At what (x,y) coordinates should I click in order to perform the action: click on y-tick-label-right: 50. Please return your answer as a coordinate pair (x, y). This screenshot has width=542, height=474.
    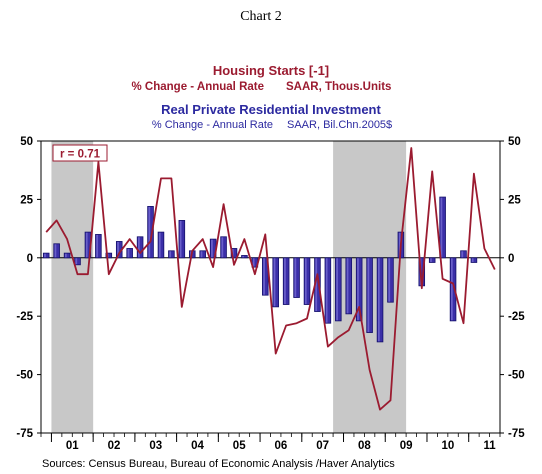
    Looking at the image, I should click on (514, 142).